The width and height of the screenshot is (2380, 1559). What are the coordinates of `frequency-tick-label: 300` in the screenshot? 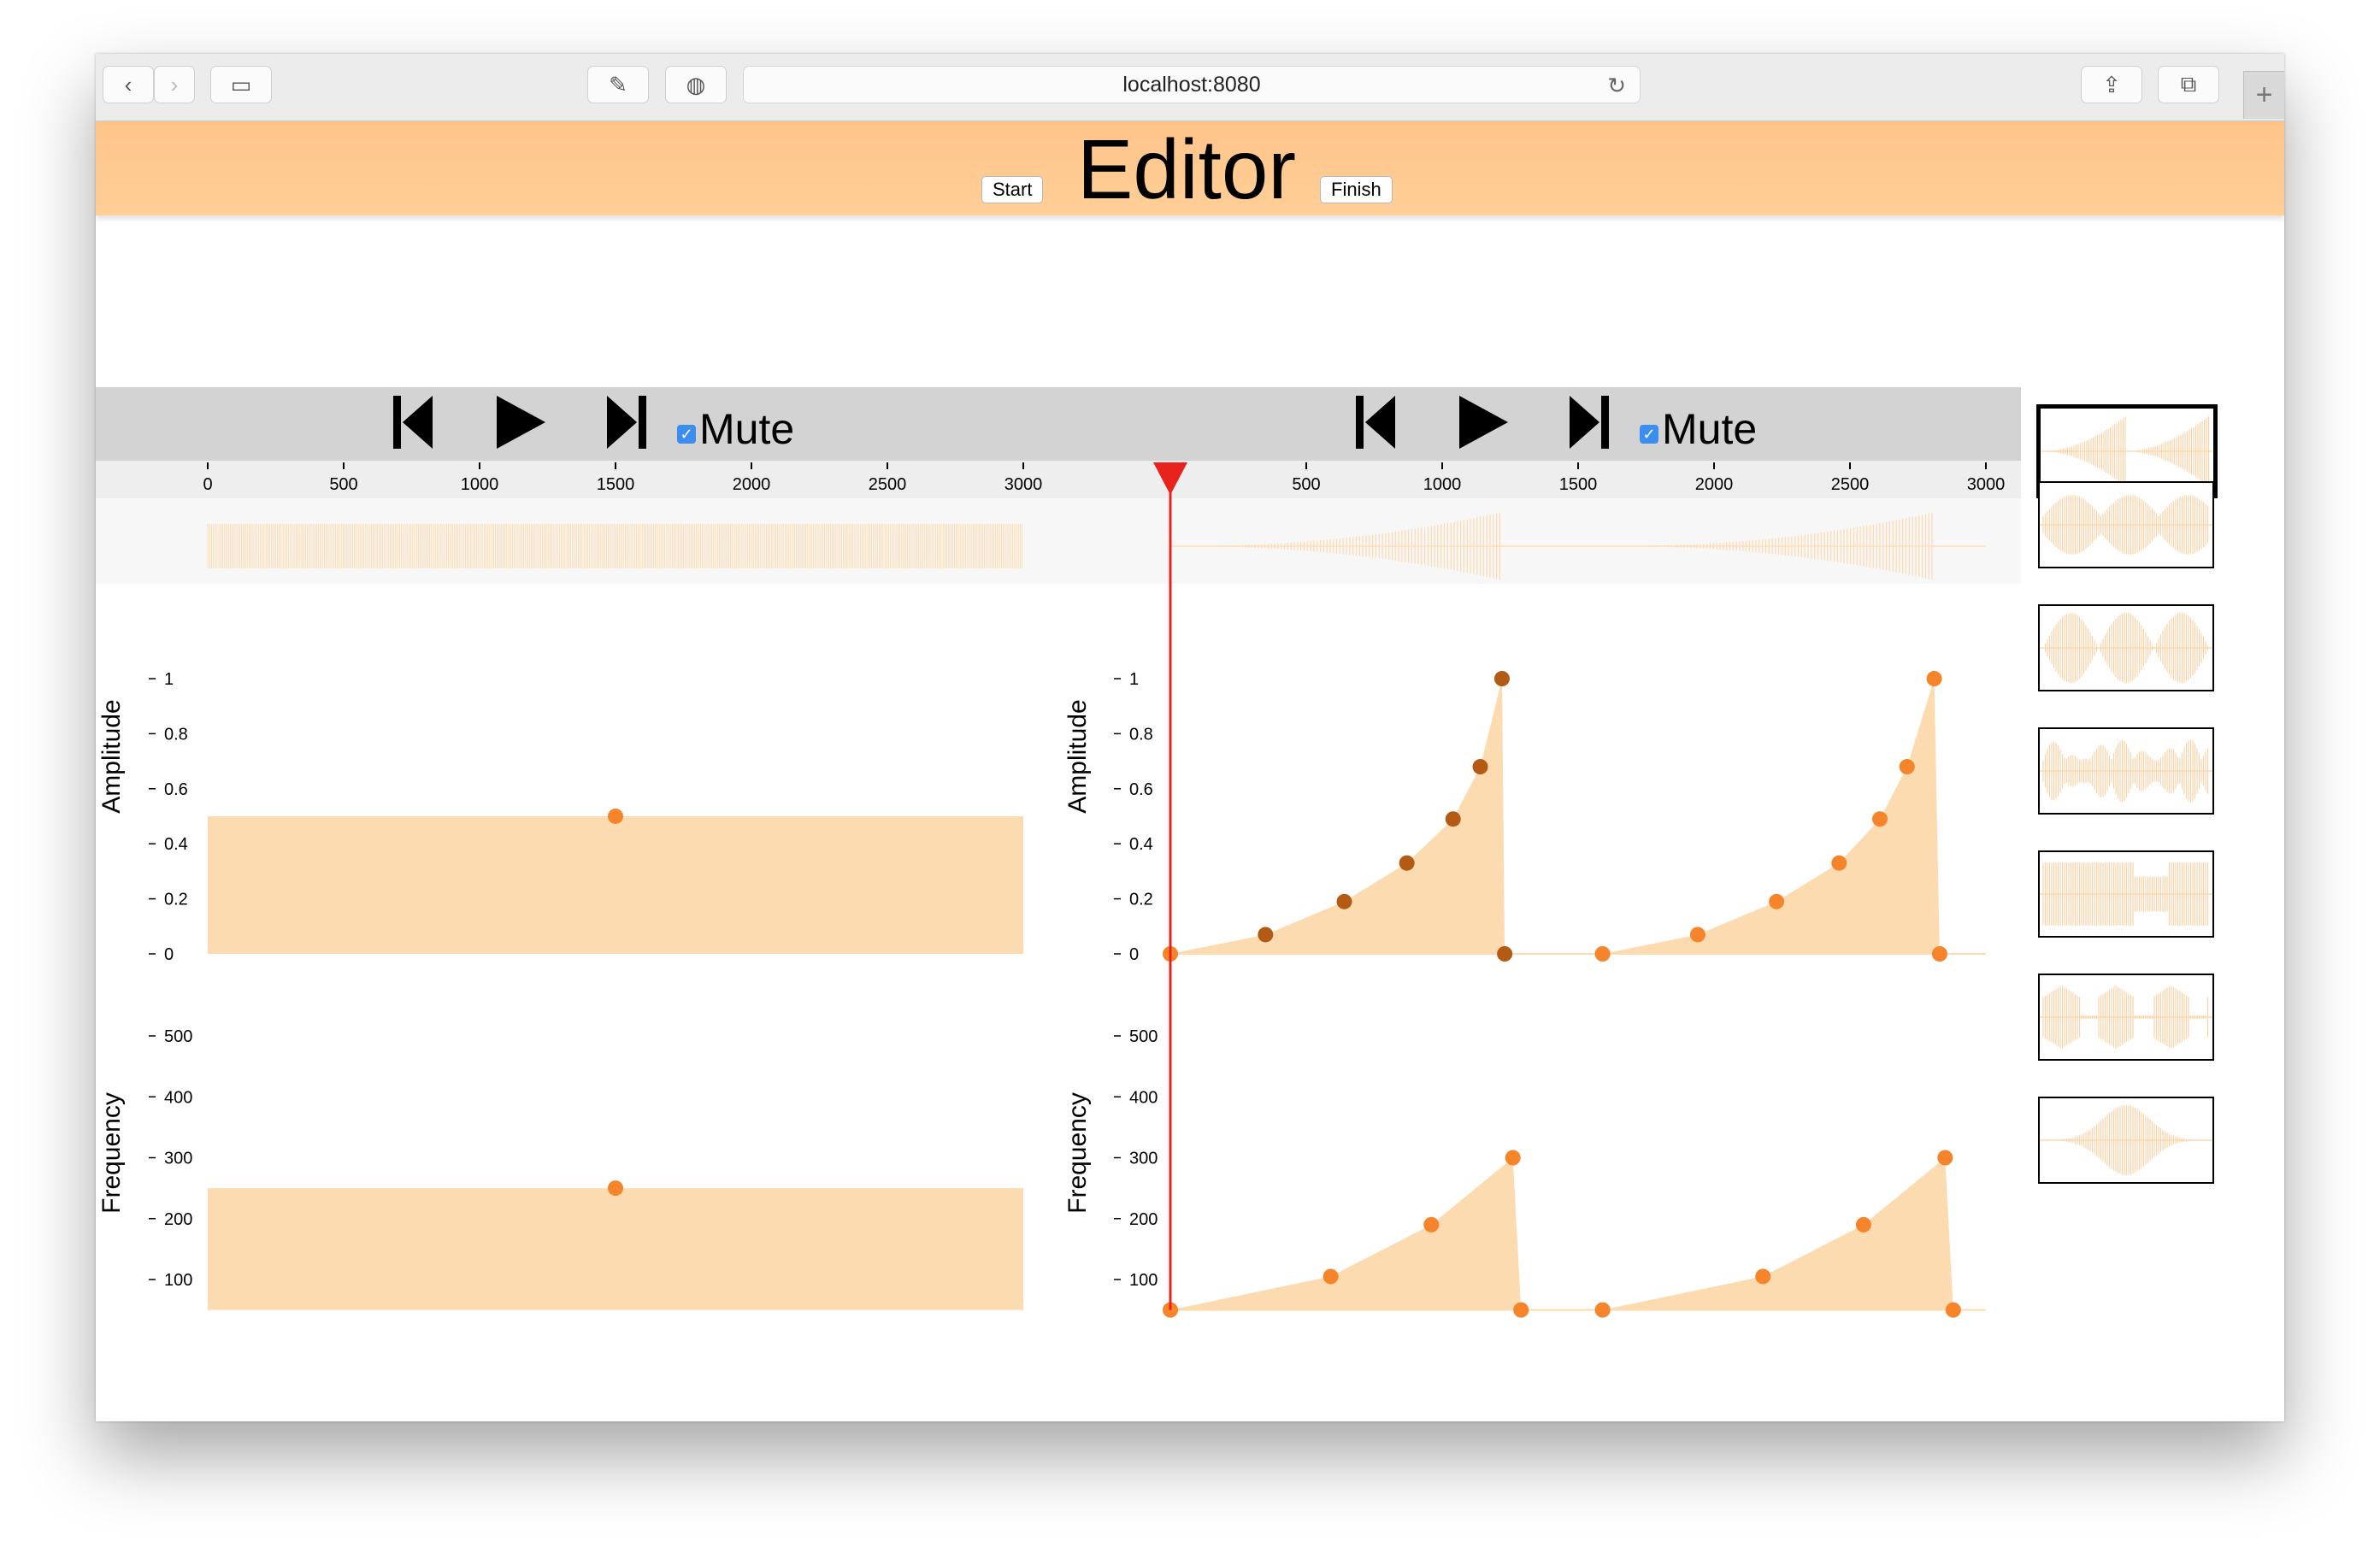 It's located at (178, 1159).